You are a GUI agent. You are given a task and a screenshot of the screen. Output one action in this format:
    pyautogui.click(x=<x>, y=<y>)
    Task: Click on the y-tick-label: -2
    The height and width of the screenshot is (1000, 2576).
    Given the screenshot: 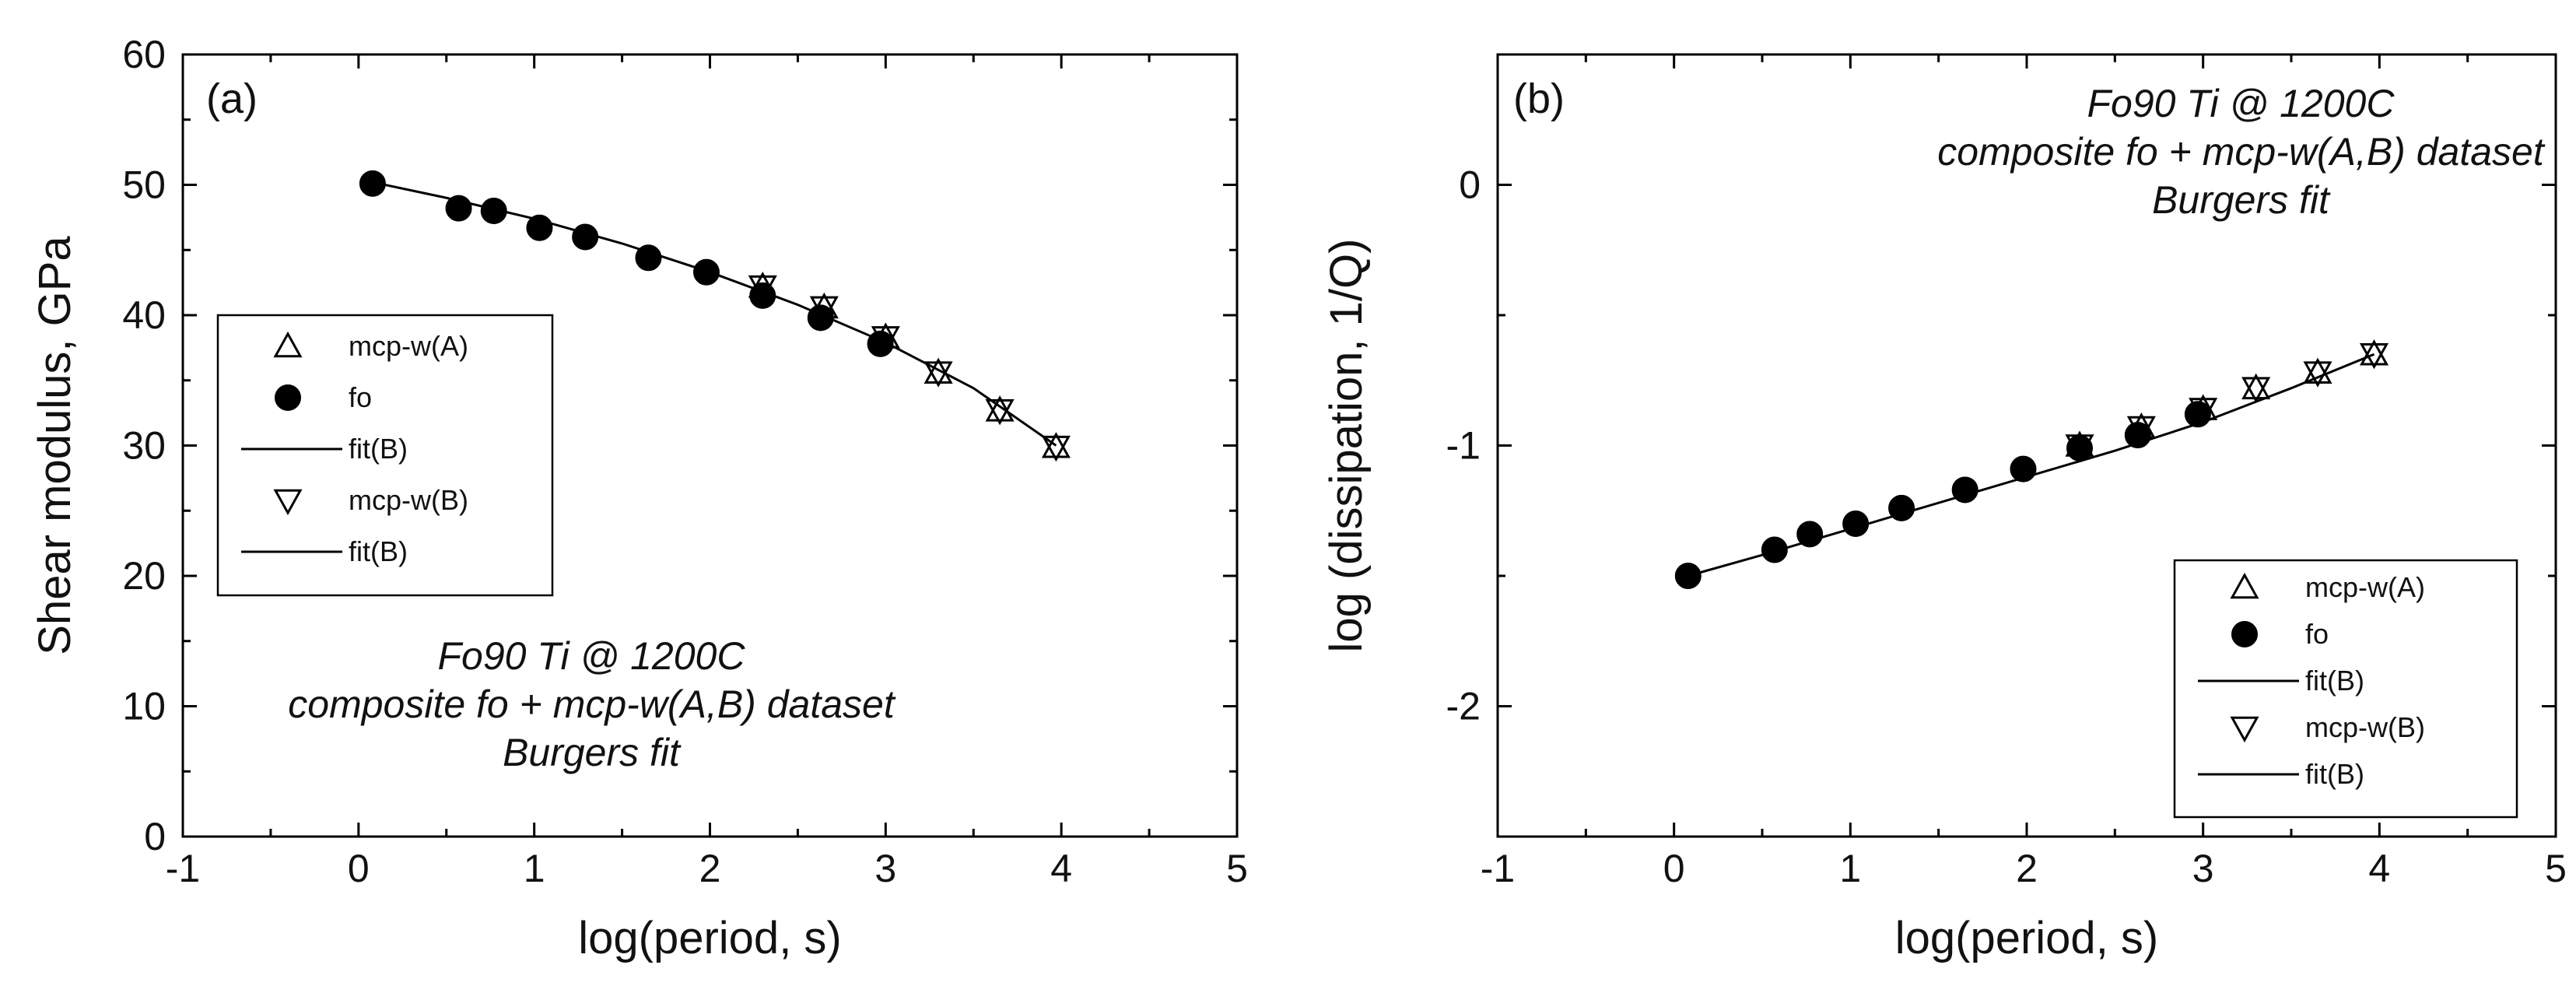 What is the action you would take?
    pyautogui.click(x=1463, y=706)
    